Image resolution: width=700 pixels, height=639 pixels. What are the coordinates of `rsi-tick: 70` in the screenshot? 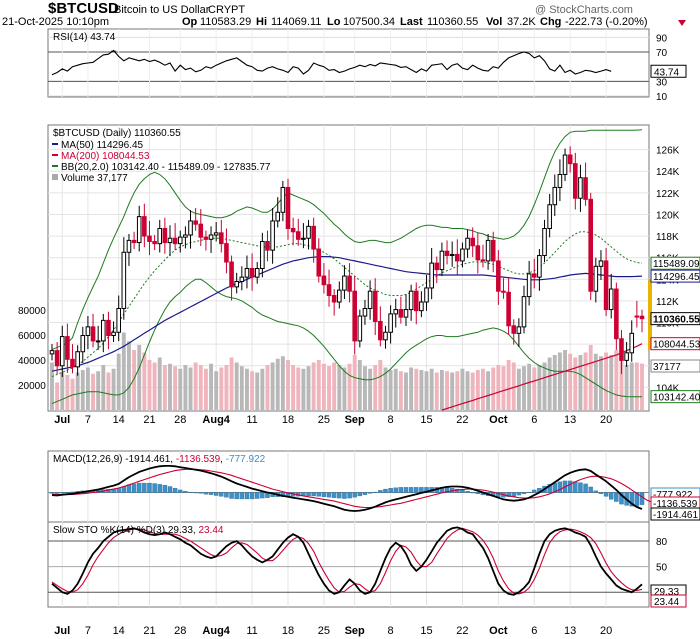 It's located at (662, 53).